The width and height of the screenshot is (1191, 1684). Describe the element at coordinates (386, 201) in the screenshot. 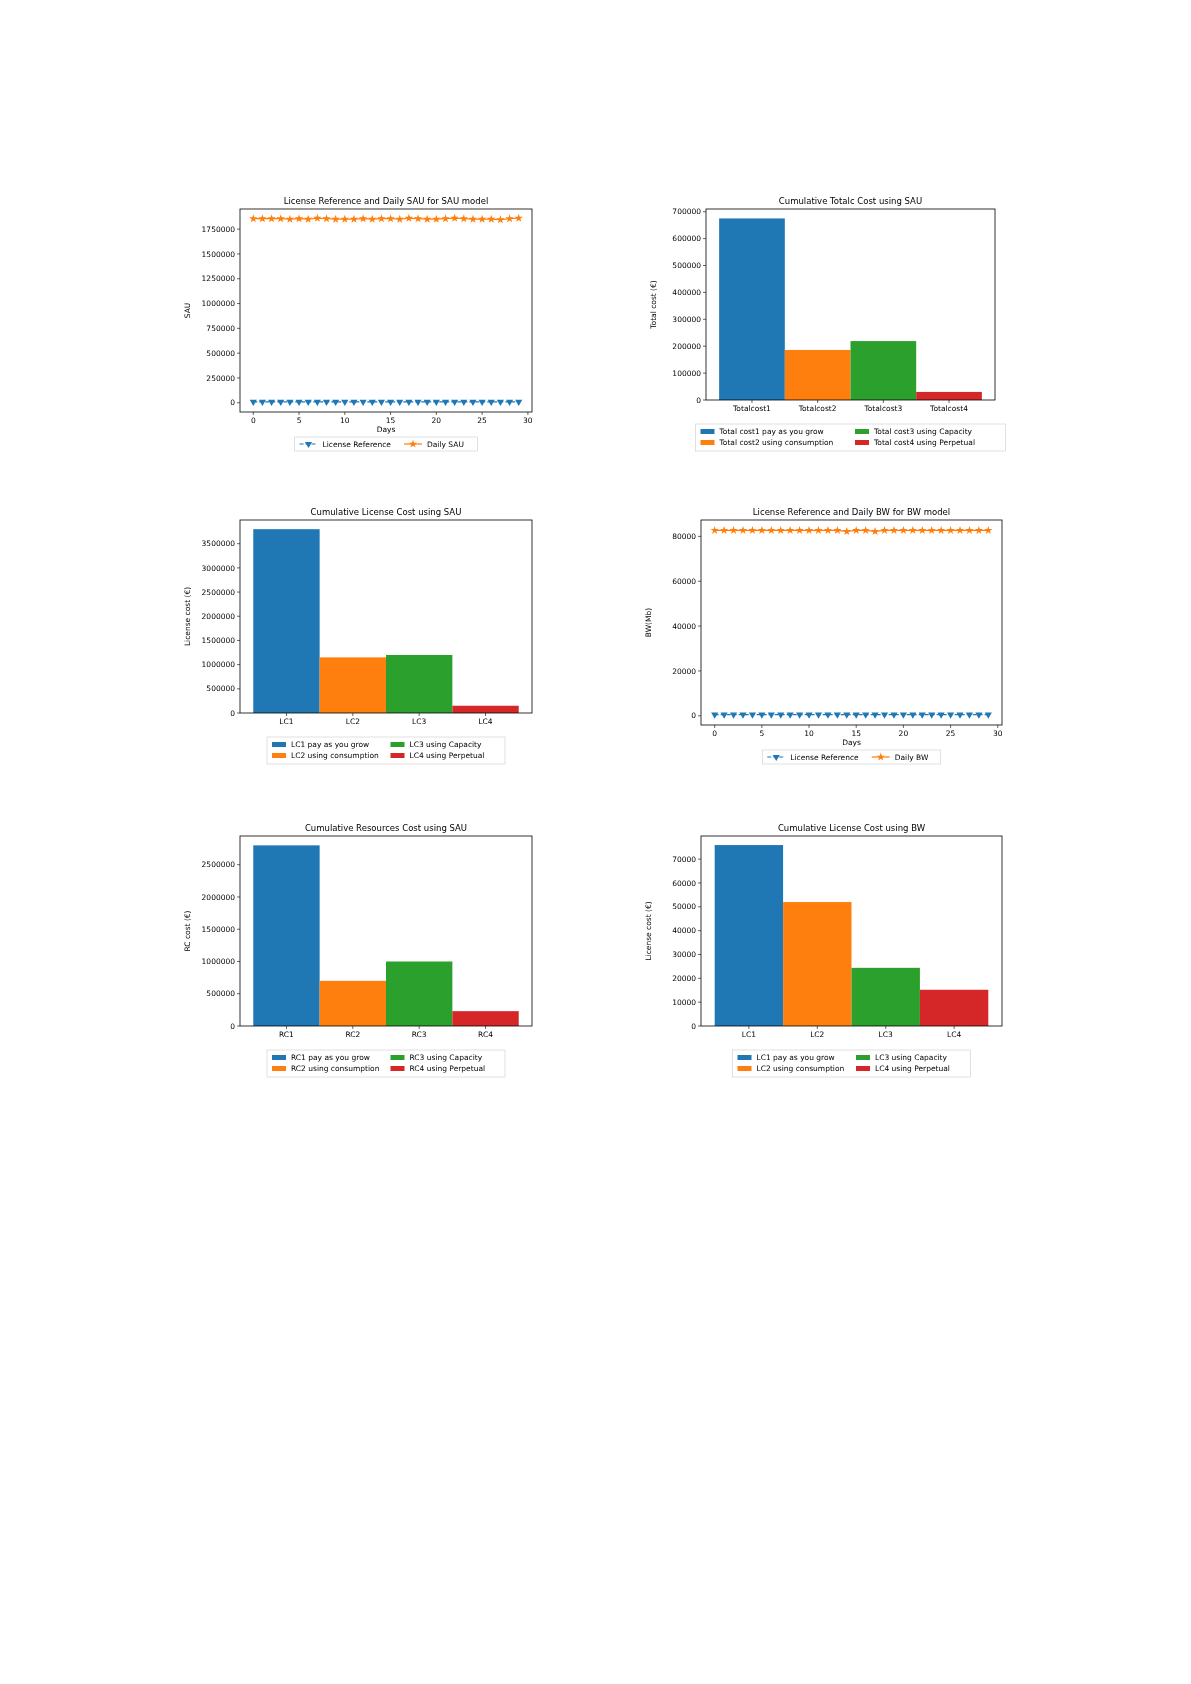

I see `chart-title: License Reference and Daily SAU for SAU model` at that location.